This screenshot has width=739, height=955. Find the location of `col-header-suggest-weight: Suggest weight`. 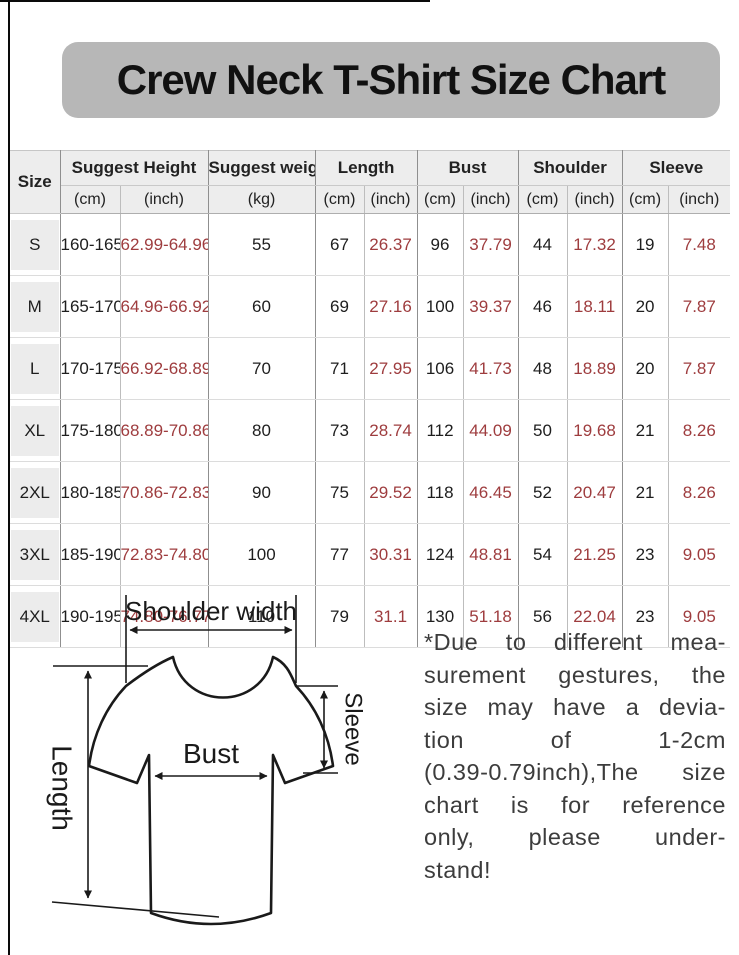

col-header-suggest-weight: Suggest weight is located at coordinates (262, 168).